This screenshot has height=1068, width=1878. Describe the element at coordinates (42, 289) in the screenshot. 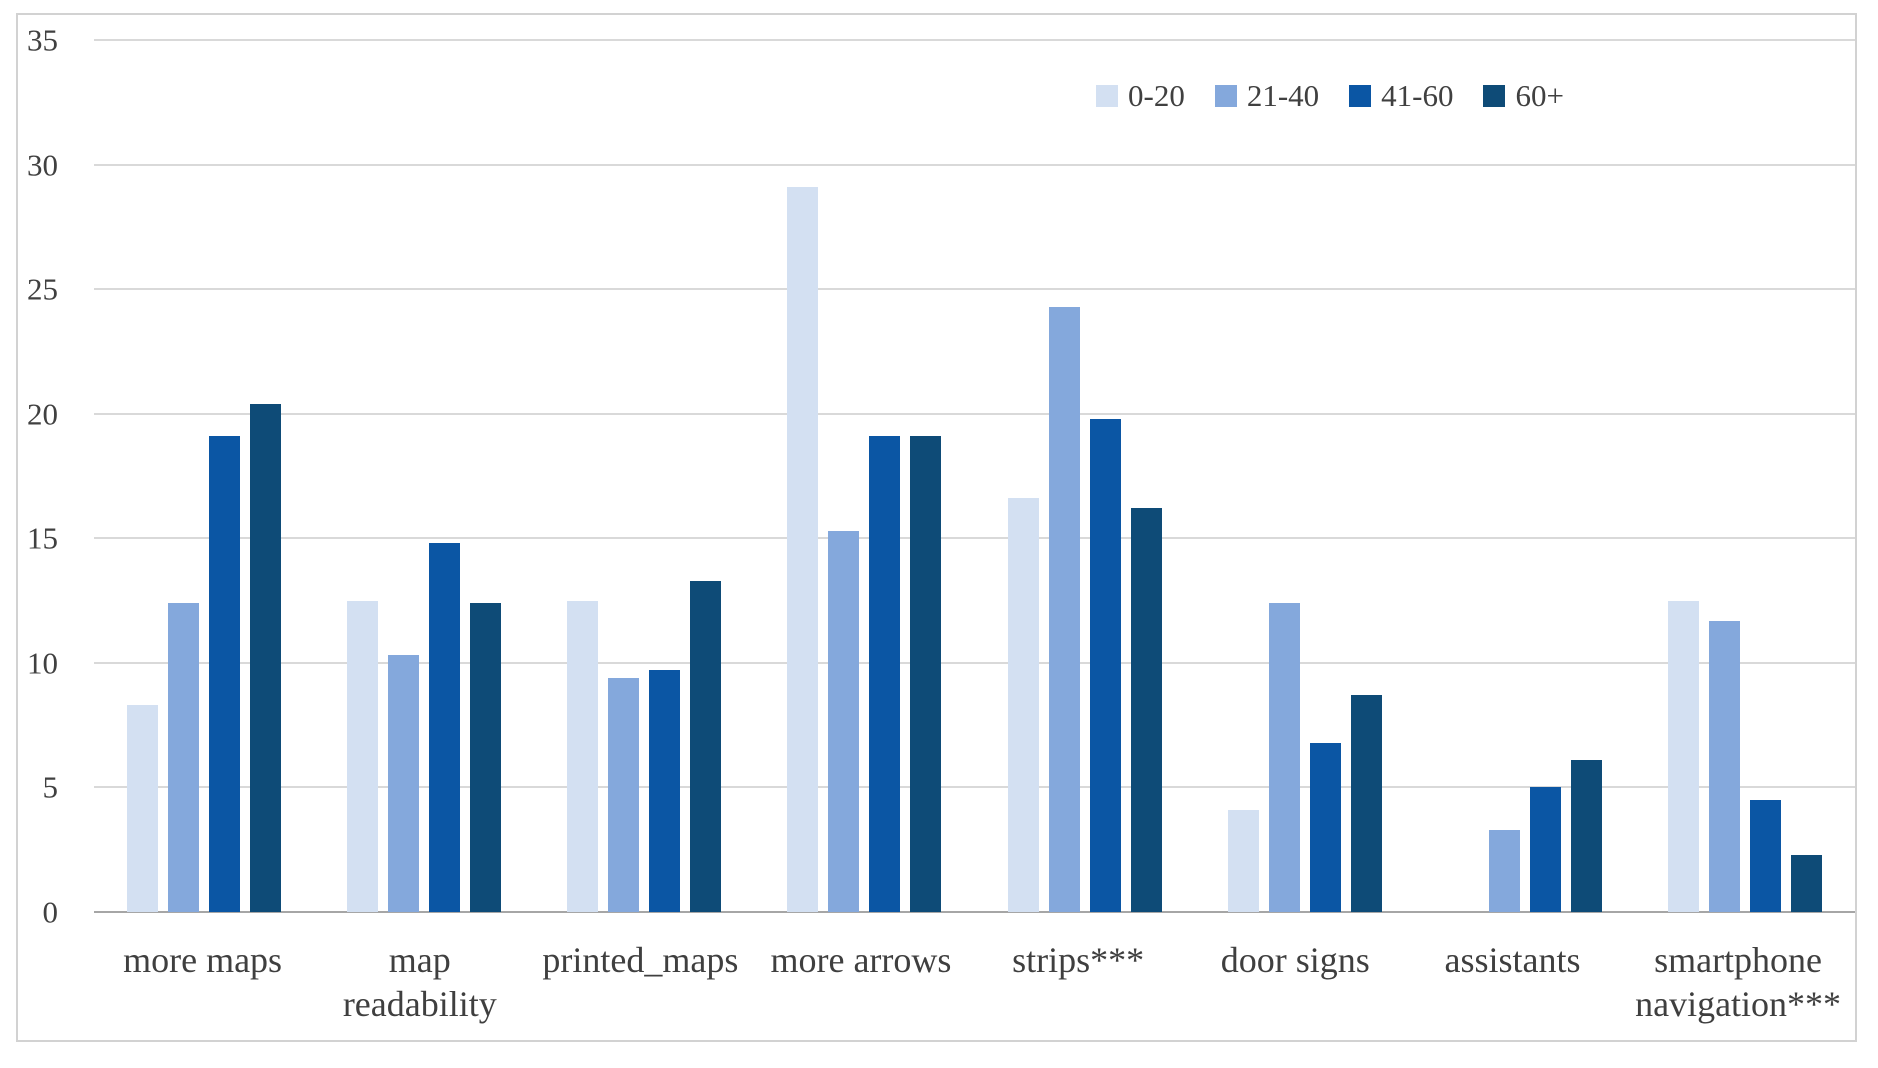

I see `y-tick-label: 25` at that location.